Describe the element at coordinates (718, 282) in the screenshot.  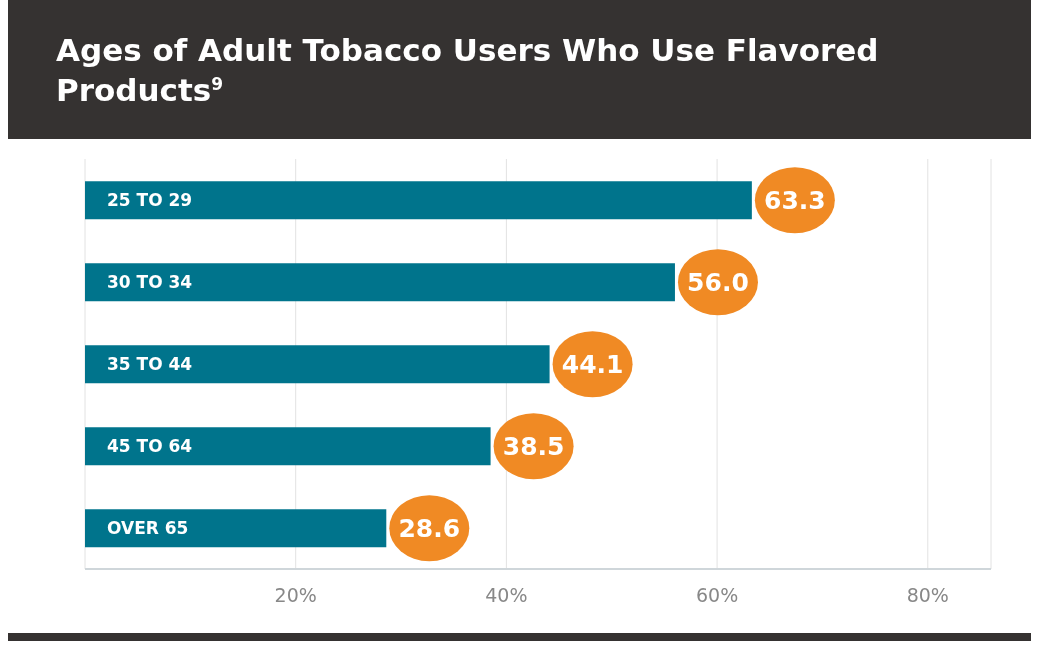
I see `data-label: 56.0` at that location.